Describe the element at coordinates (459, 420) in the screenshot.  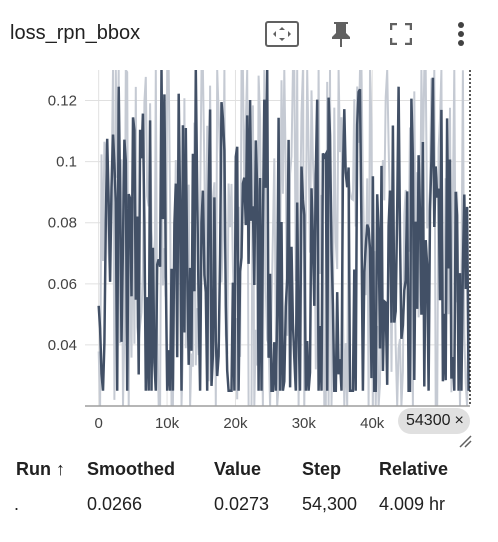
I see `close-icon: ×` at that location.